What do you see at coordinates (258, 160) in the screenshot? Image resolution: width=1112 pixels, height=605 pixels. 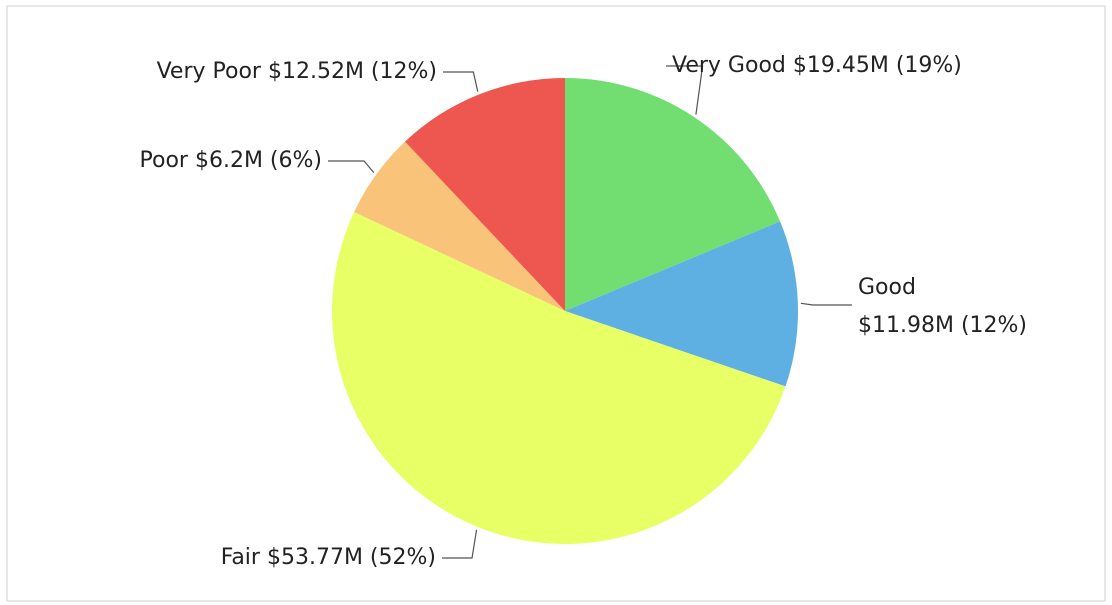 I see `value-label: $6.2M (6%)` at bounding box center [258, 160].